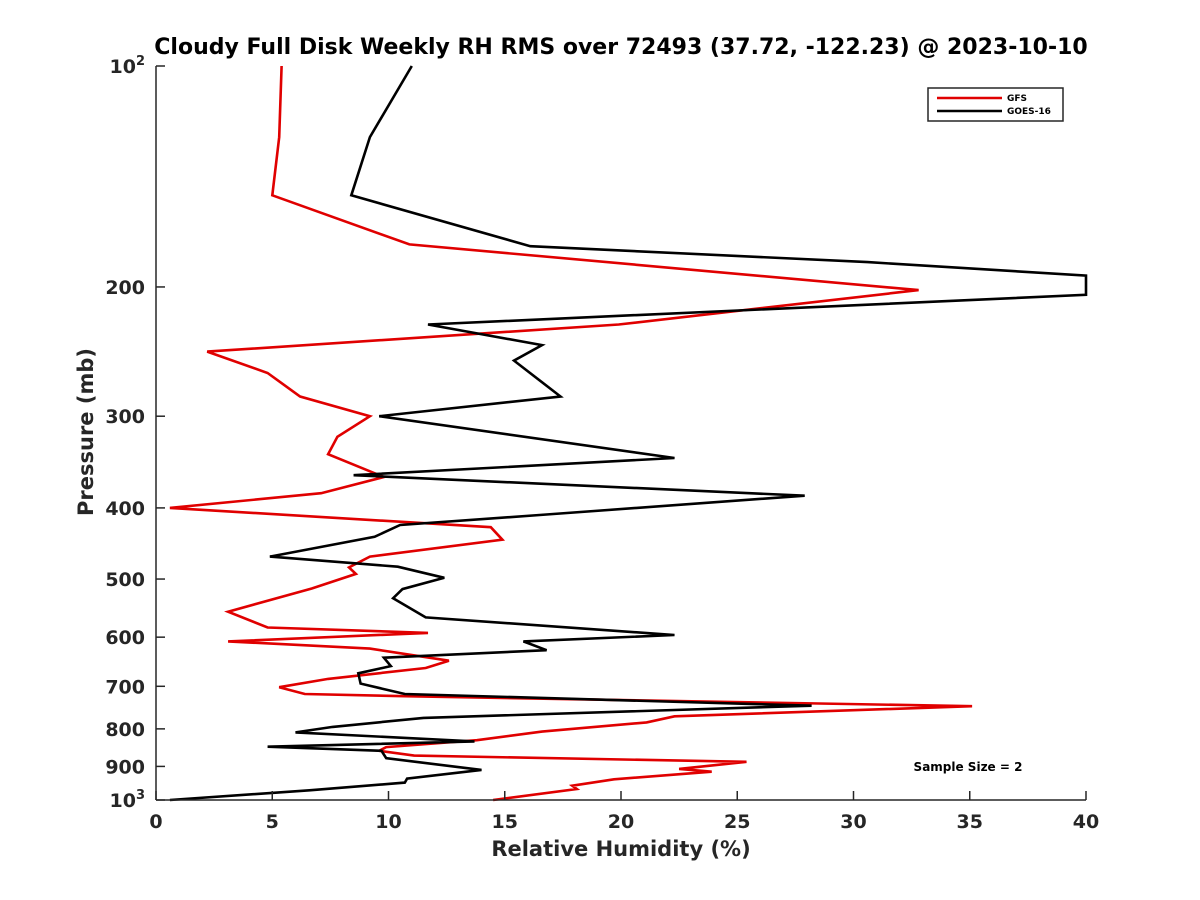 This screenshot has height=900, width=1200. What do you see at coordinates (125, 687) in the screenshot?
I see `y-tick-label: 700` at bounding box center [125, 687].